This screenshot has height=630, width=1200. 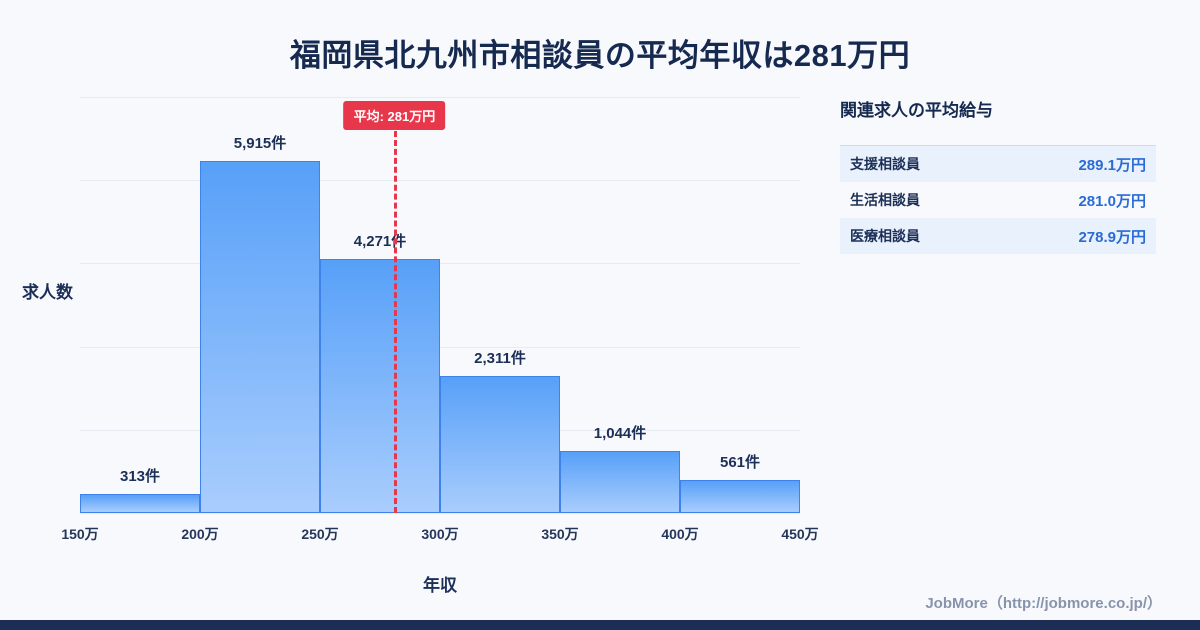 I want to click on x-tick-label: 400万, so click(x=680, y=534).